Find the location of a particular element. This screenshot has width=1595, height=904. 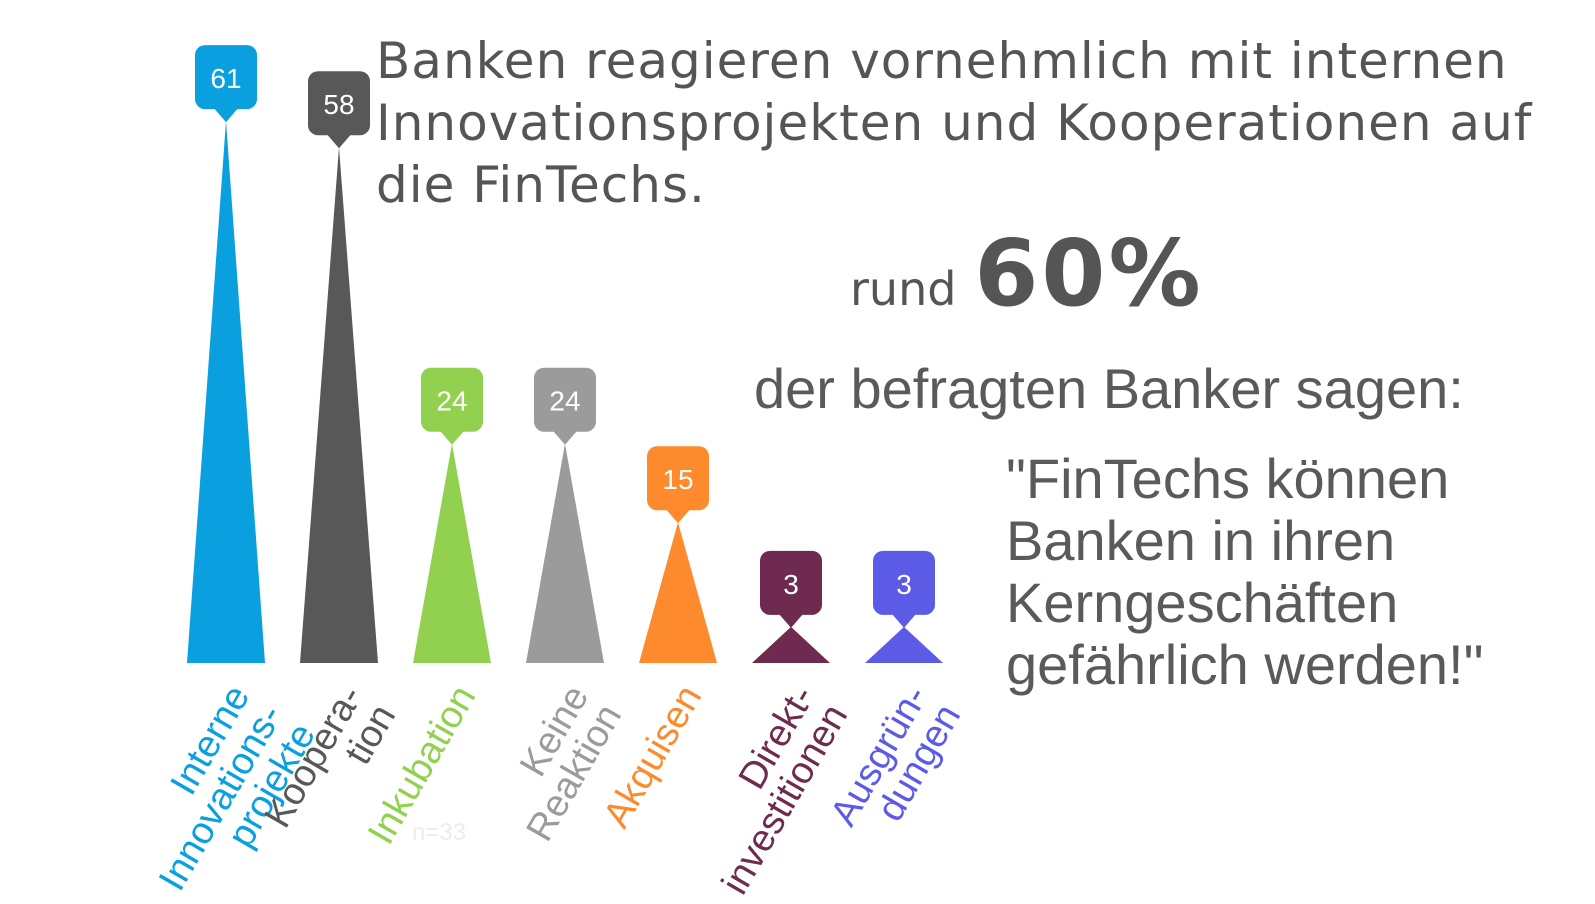

stat-line: rund 60% is located at coordinates (1027, 273).